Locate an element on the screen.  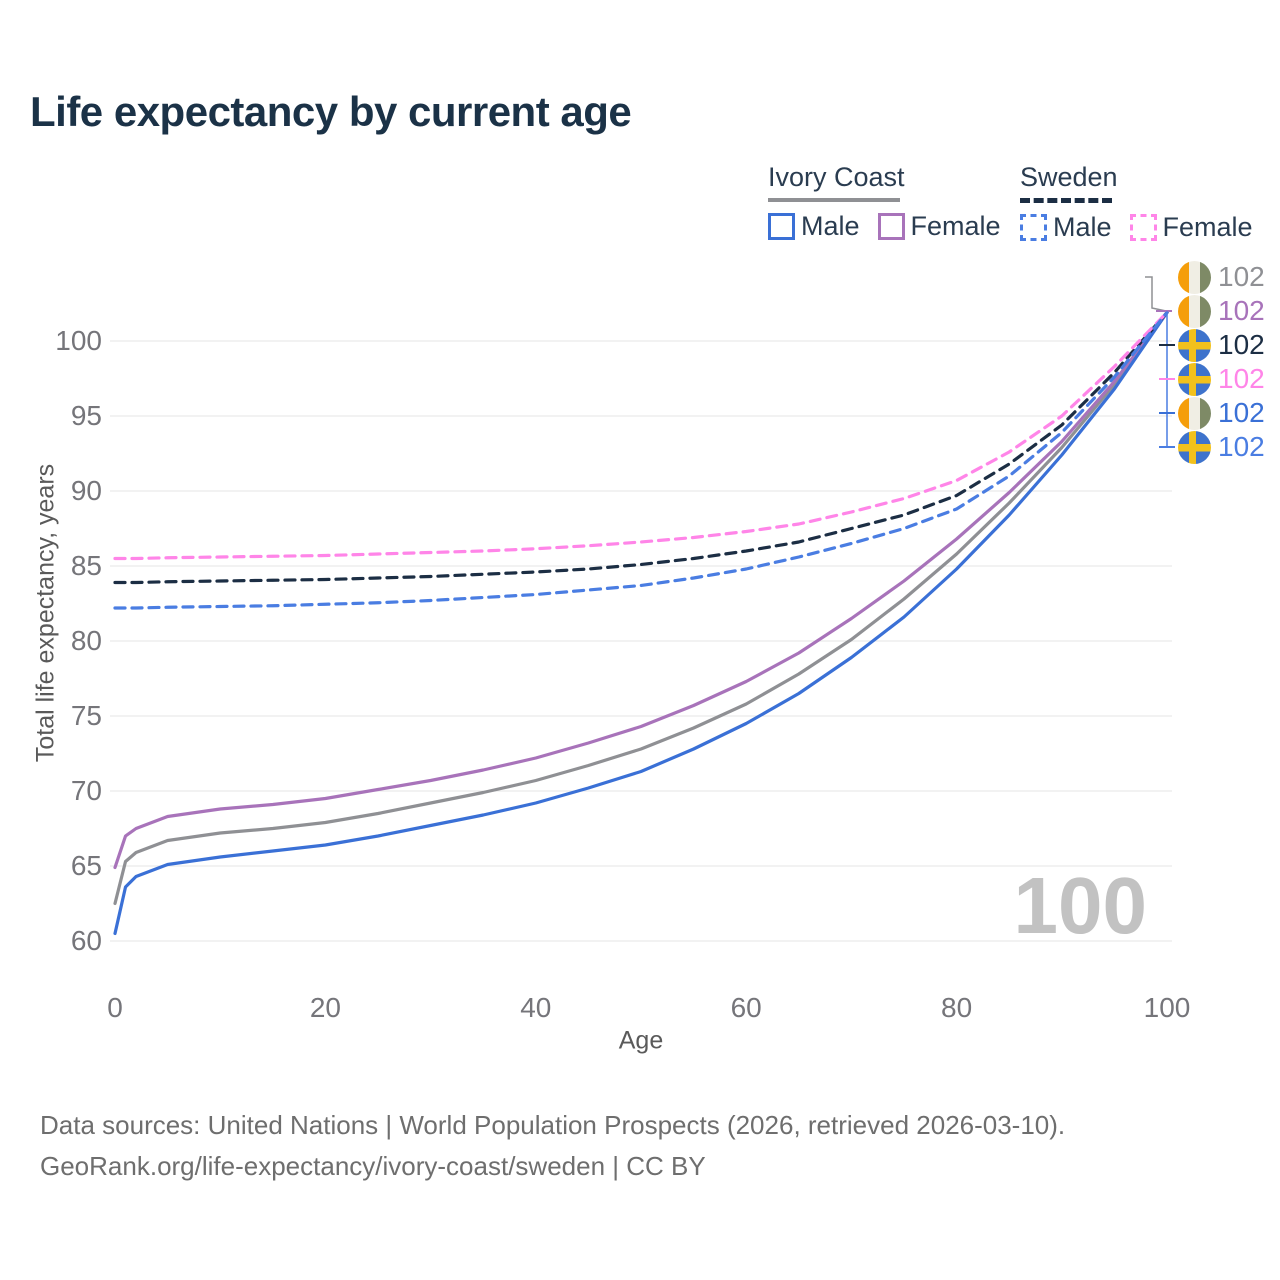
legend-group-sweden: Sweden Male Female is located at coordinates (1136, 202).